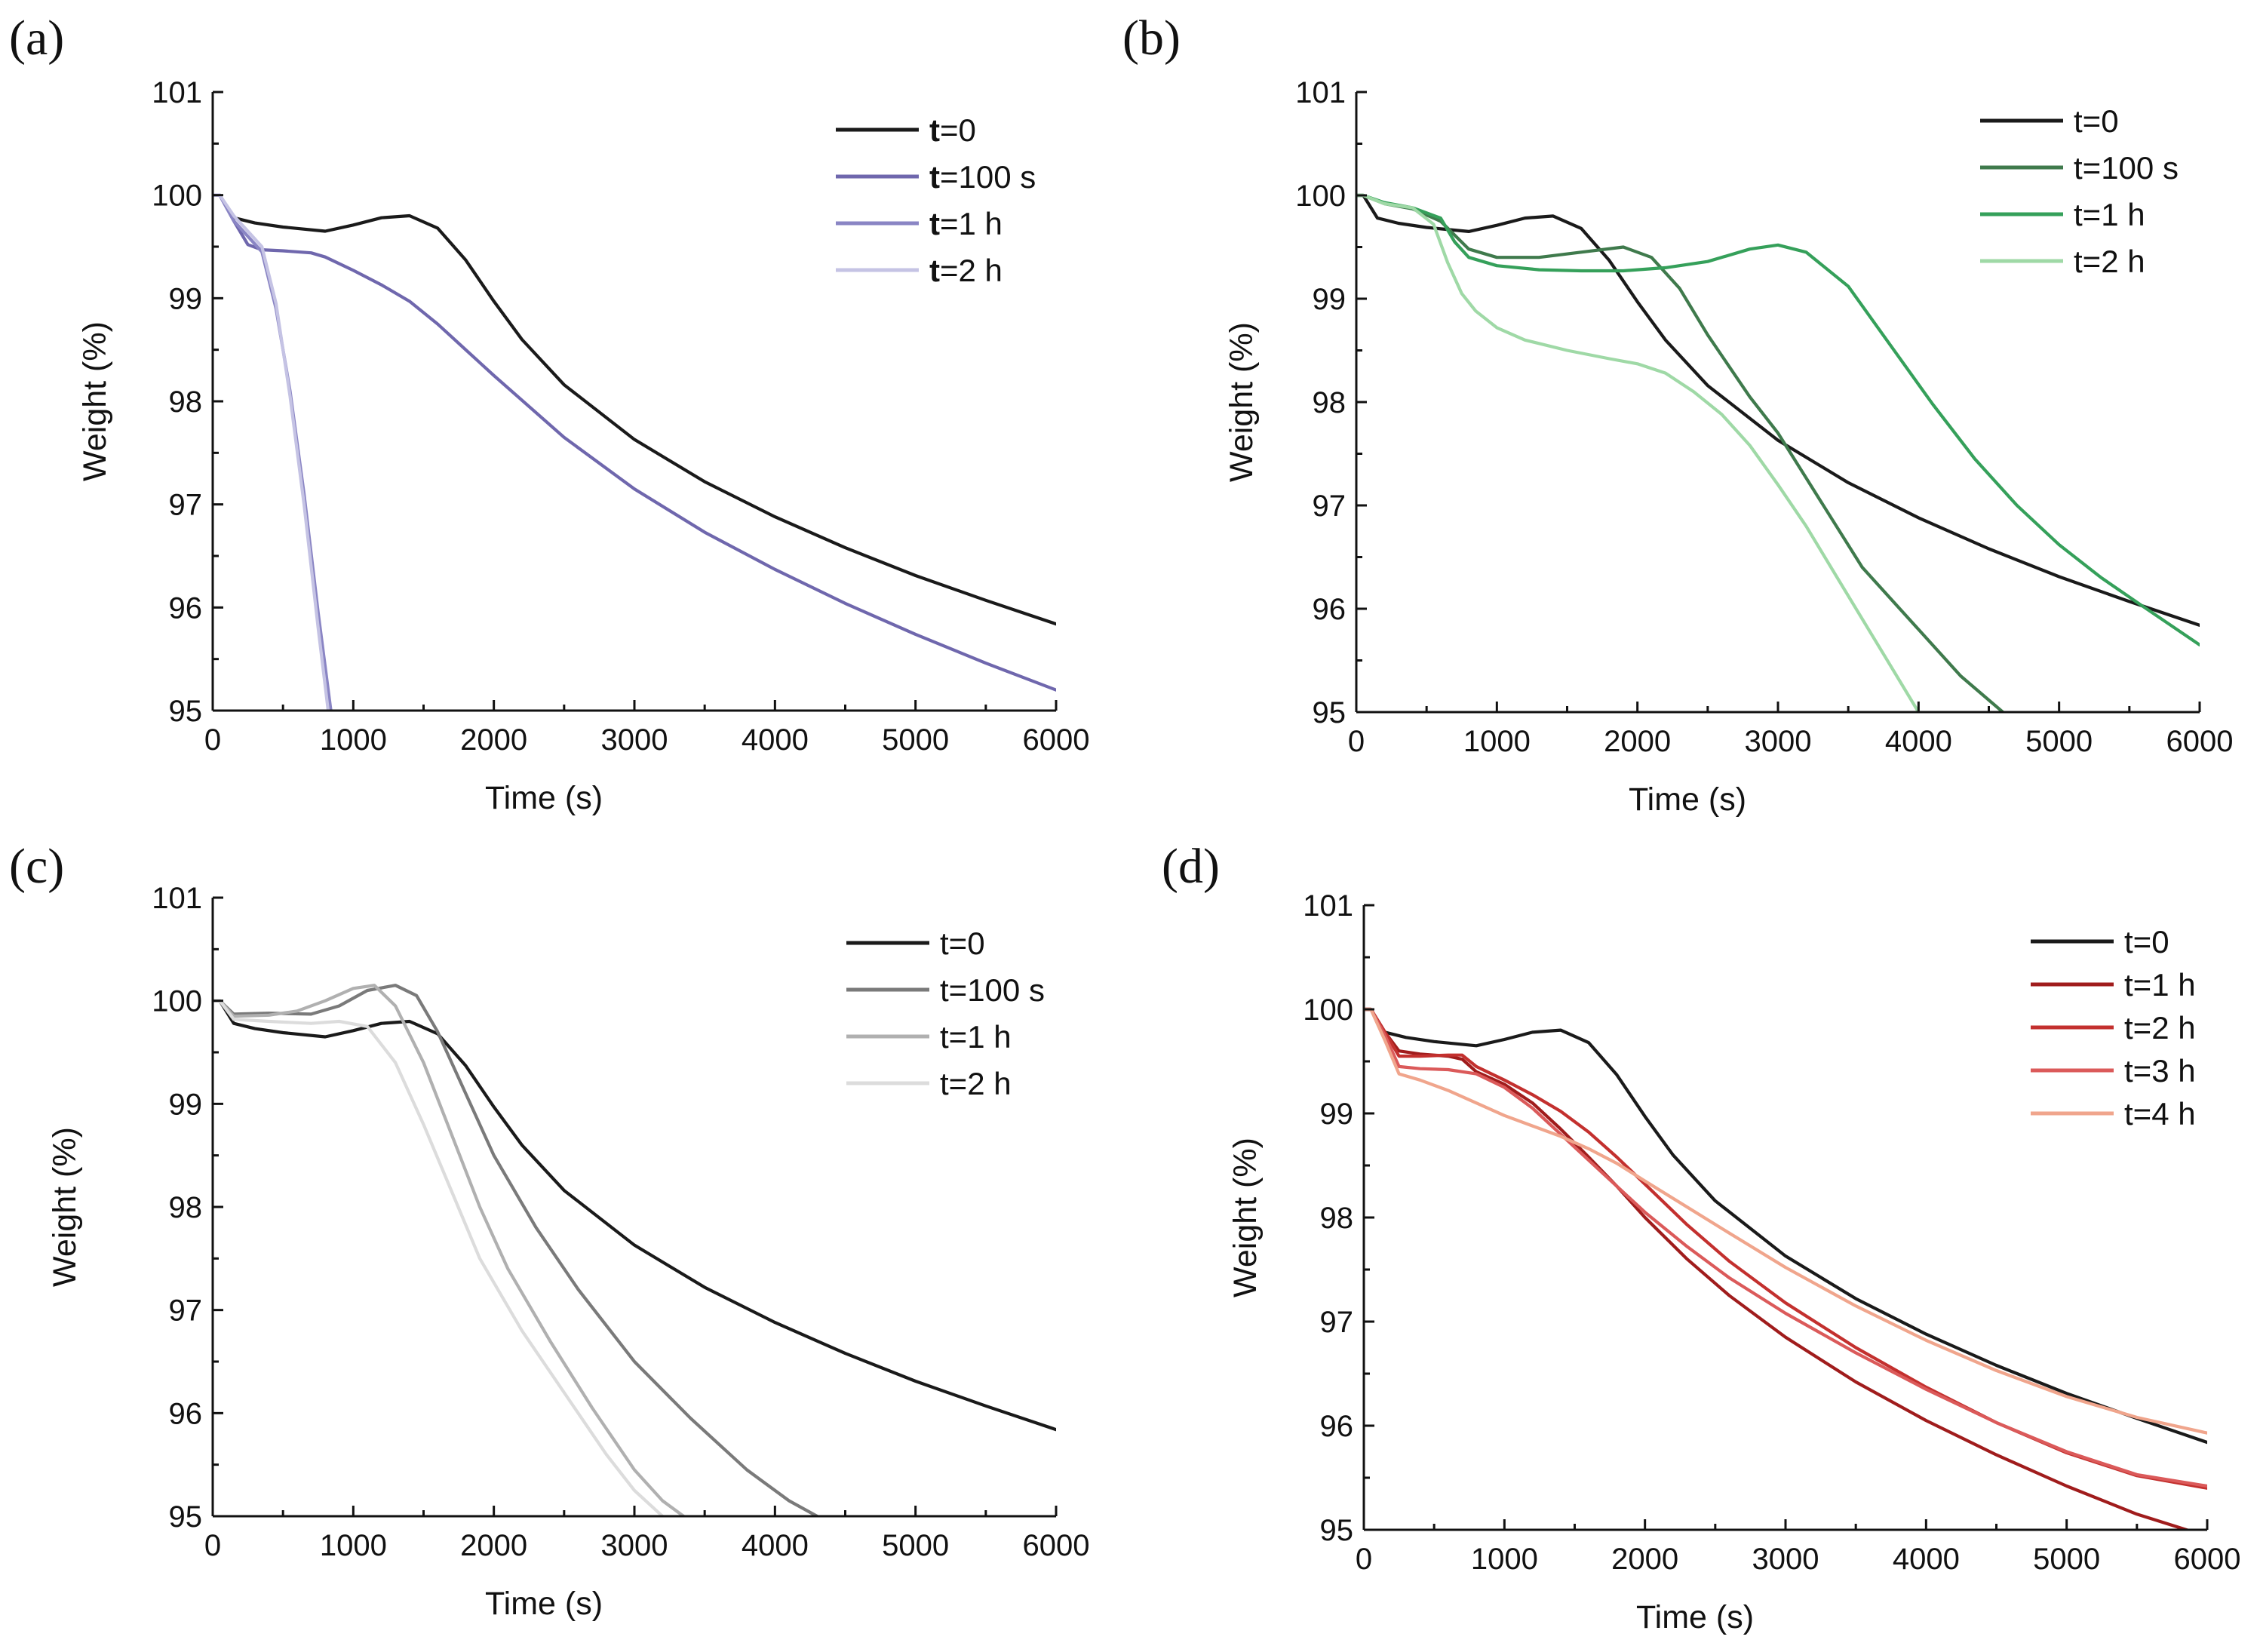 The height and width of the screenshot is (1652, 2260). Describe the element at coordinates (1191, 866) in the screenshot. I see `panel-label: (d)` at that location.